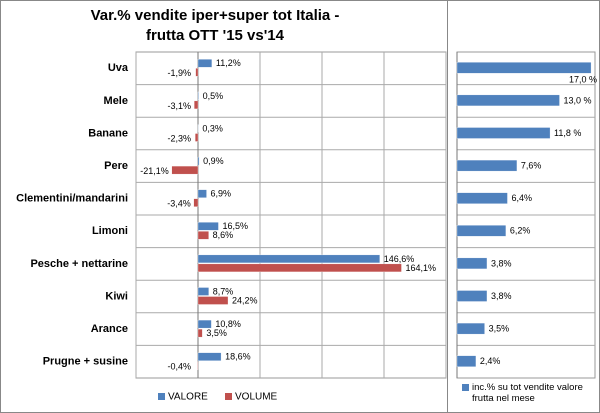 This screenshot has width=600, height=413. I want to click on value-label: 6,9%, so click(221, 194).